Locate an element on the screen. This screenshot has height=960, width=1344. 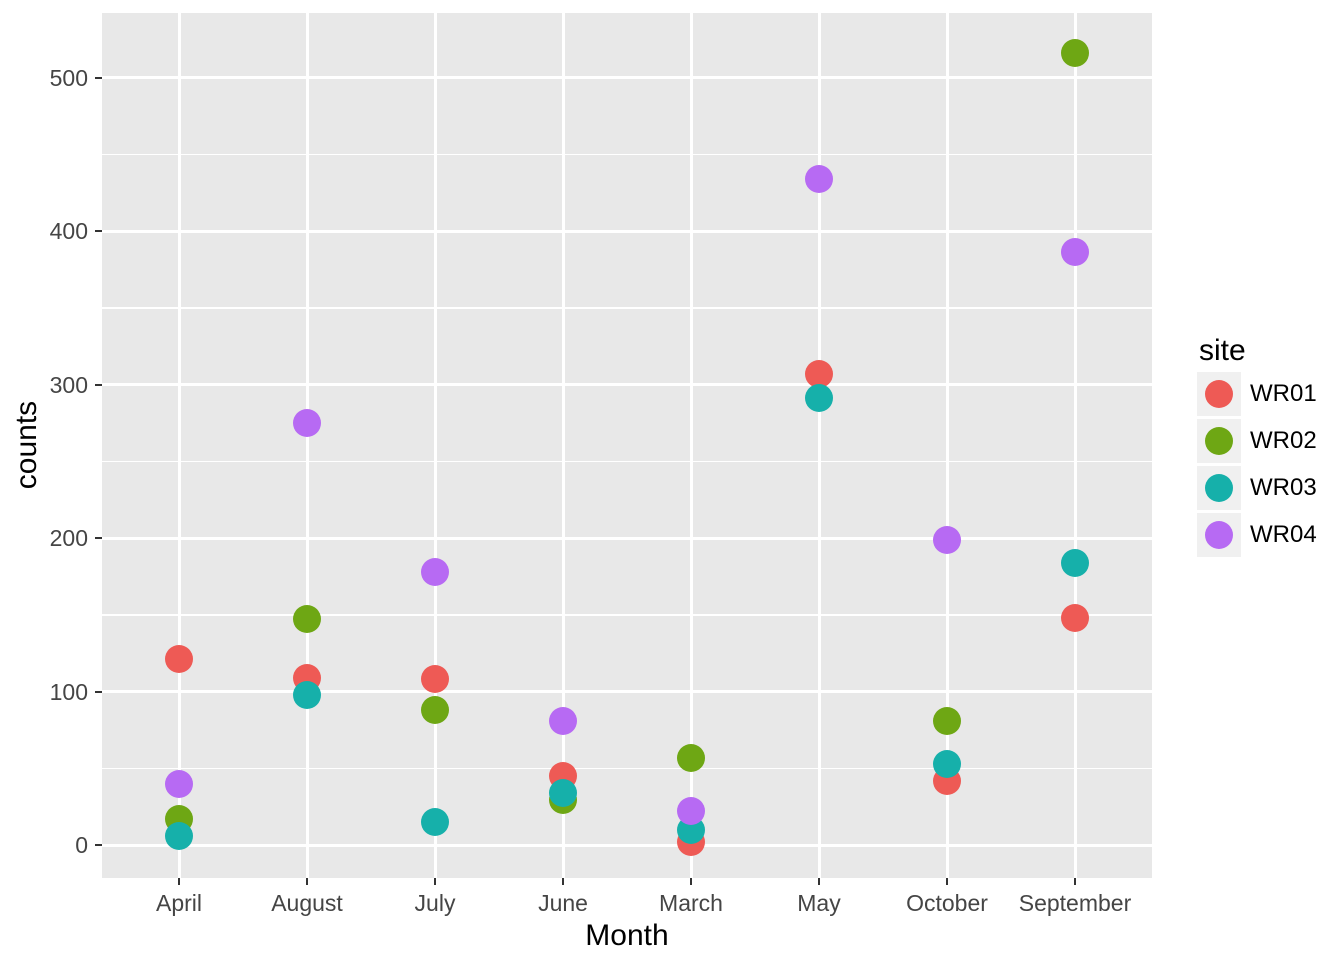
data-point-WR04-October is located at coordinates (947, 539).